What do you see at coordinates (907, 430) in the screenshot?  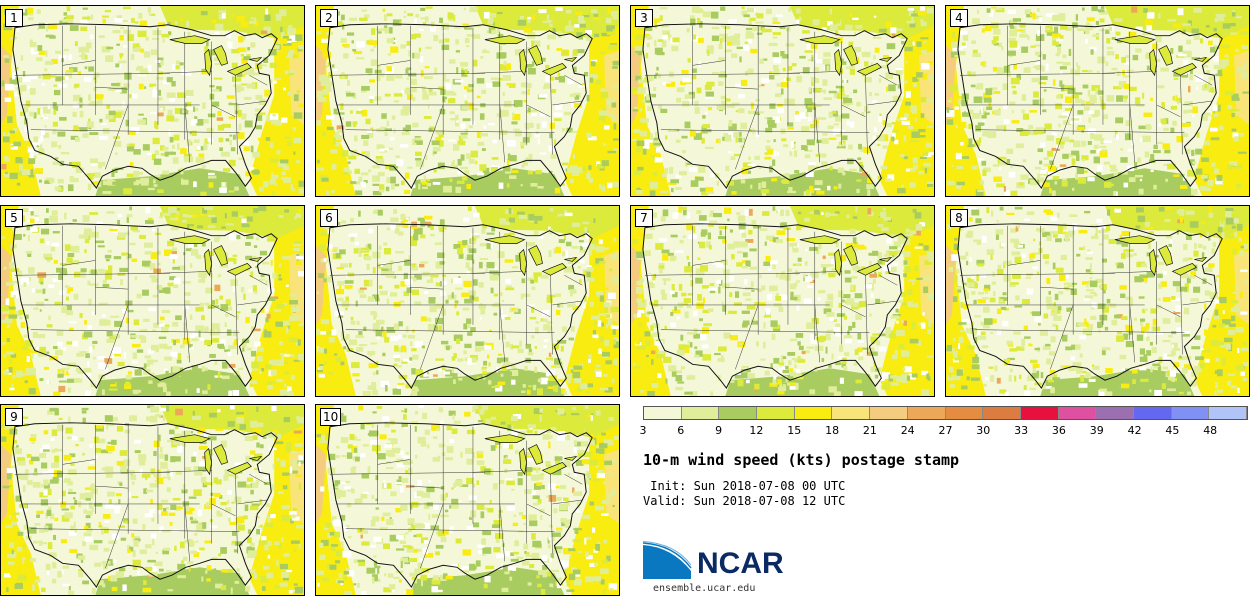 I see `colorbar-tick-label: 24` at bounding box center [907, 430].